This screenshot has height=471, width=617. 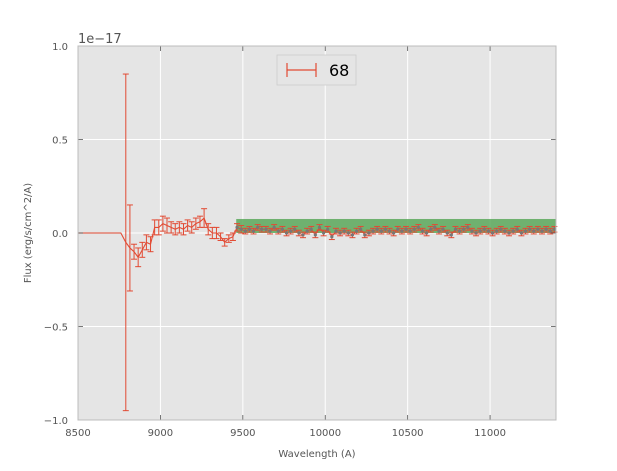 I want to click on y-tick-label: 0.5, so click(x=60, y=141).